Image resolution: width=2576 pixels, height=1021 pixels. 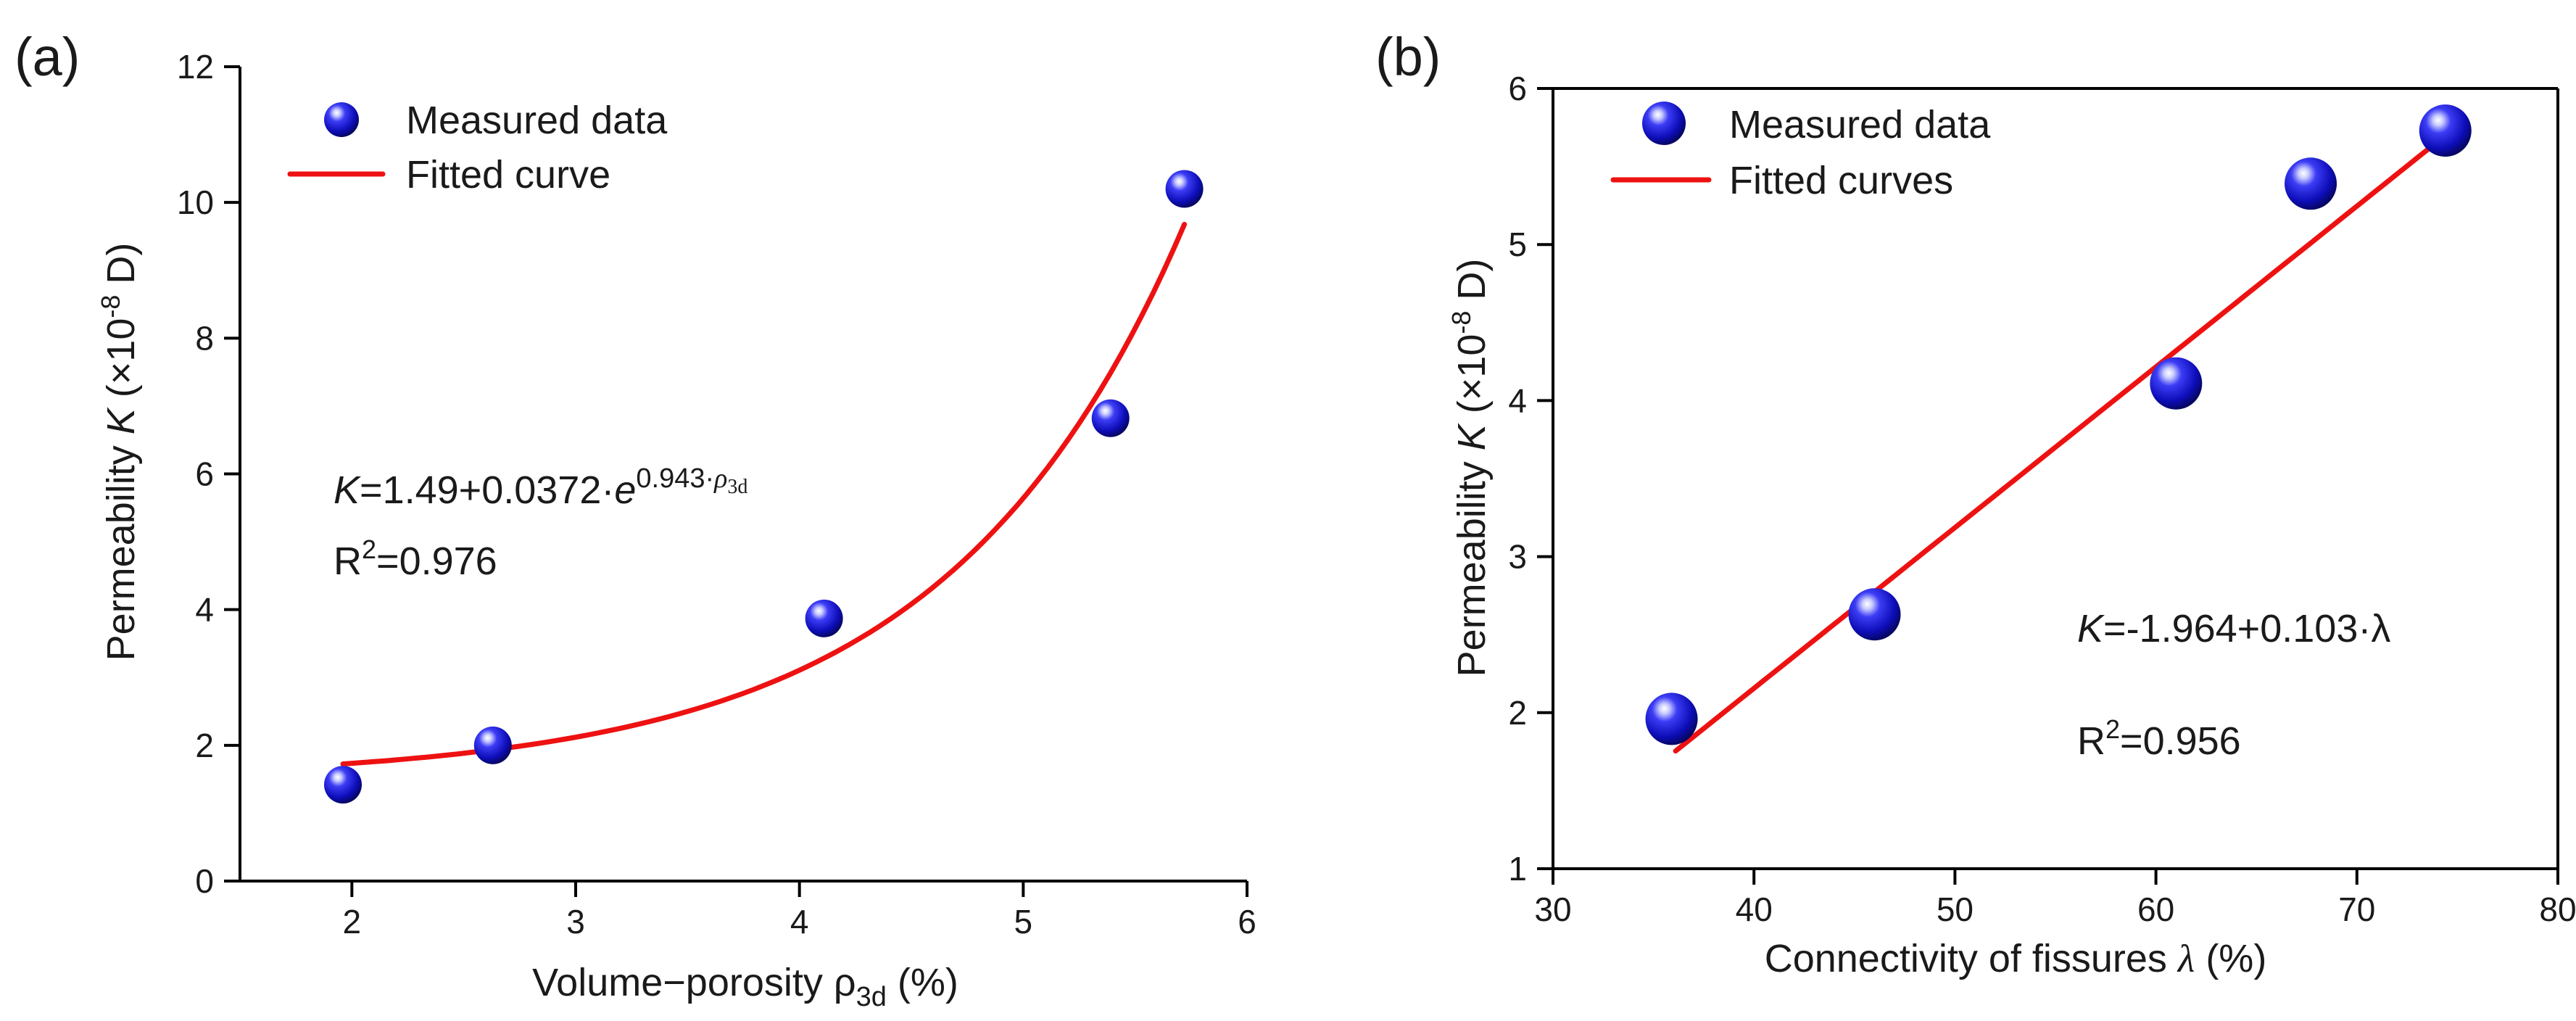 What do you see at coordinates (437, 561) in the screenshot?
I see `panel-a-r2-value: =0.976` at bounding box center [437, 561].